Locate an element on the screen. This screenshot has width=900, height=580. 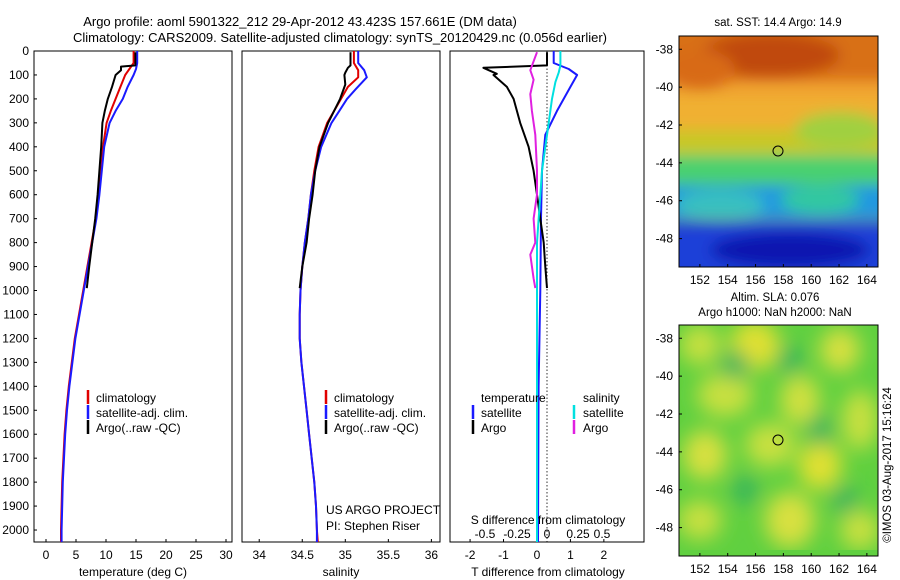
legend-sal-argo-label: Argo is located at coordinates (596, 428).